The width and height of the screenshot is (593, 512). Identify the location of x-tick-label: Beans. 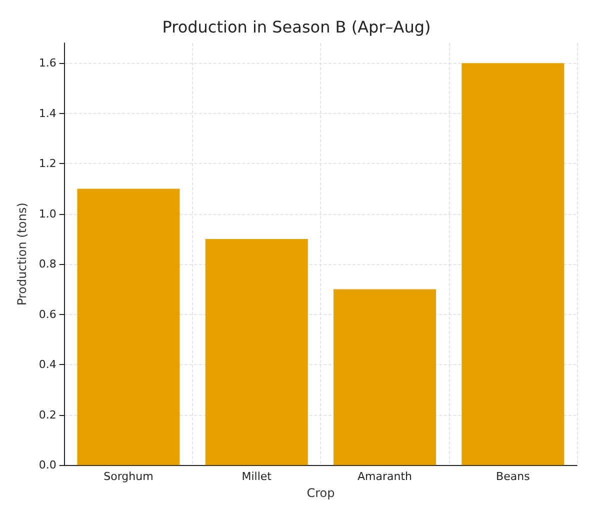
(513, 477).